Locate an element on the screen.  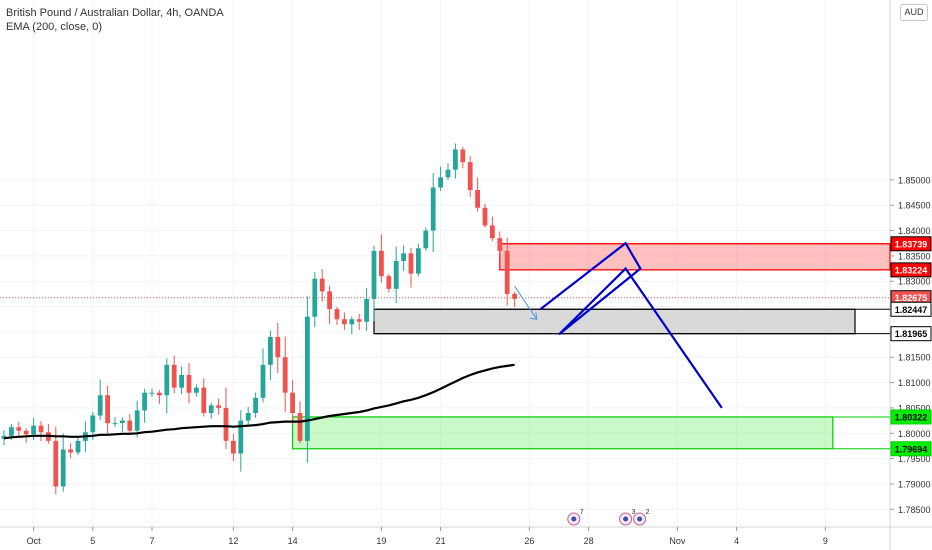
projection-path is located at coordinates (631, 325).